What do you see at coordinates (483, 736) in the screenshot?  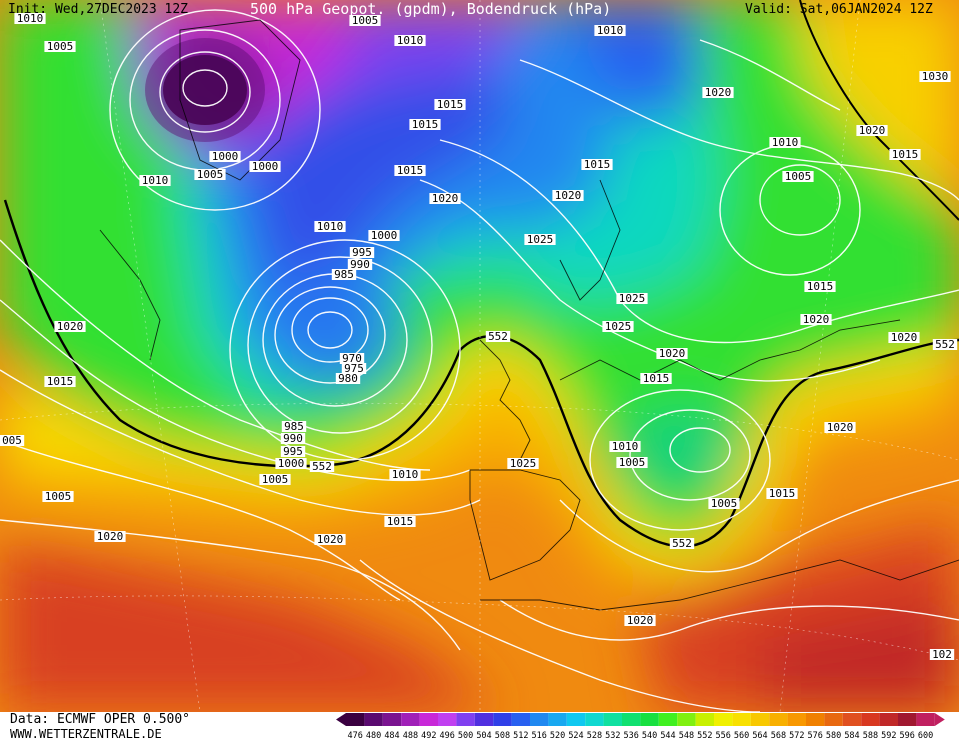 I see `scale-tick-label: 504` at bounding box center [483, 736].